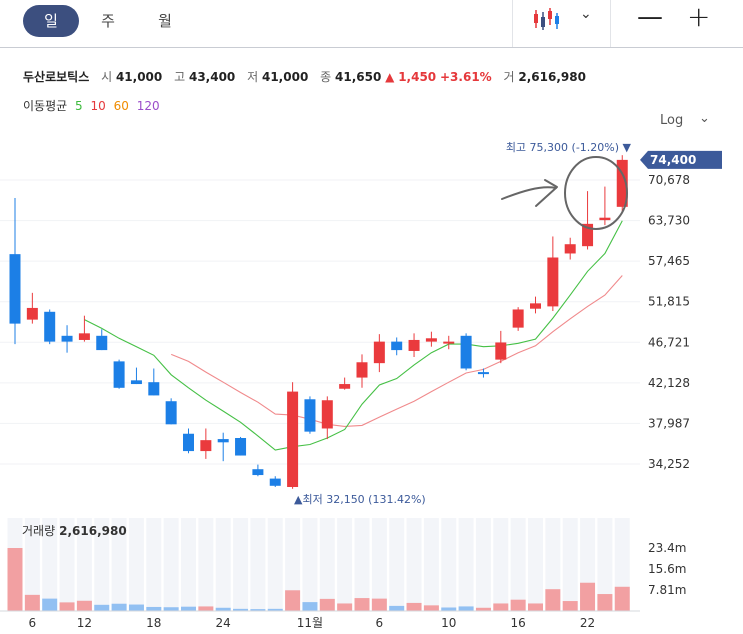 The width and height of the screenshot is (743, 634). What do you see at coordinates (650, 17) in the screenshot?
I see `minus-icon: —` at bounding box center [650, 17].